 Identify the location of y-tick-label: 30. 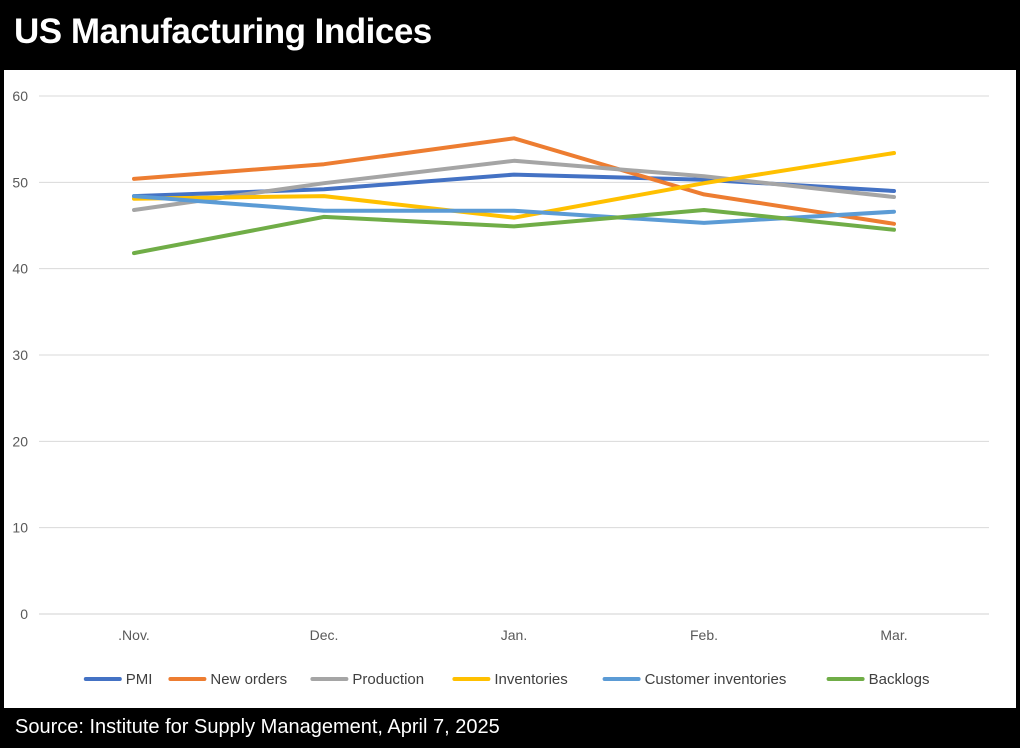
(20, 355).